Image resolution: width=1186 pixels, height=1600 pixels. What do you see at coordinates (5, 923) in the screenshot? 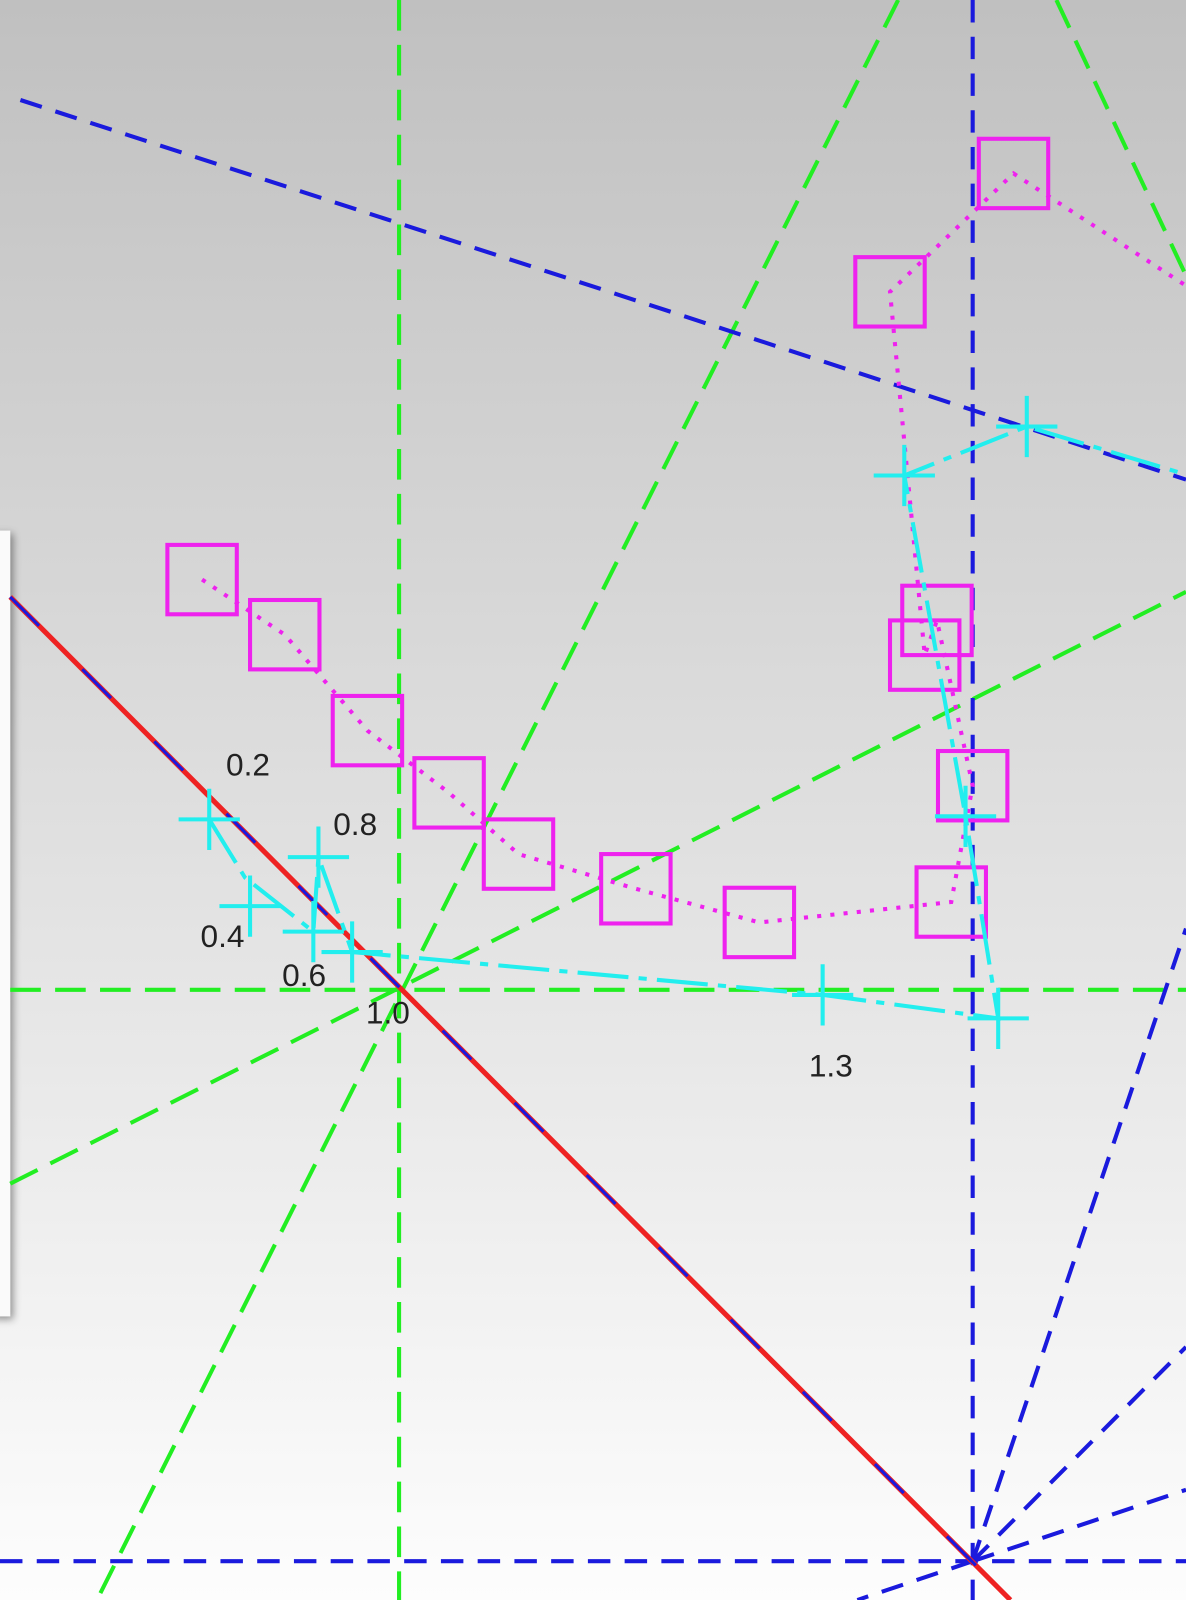
I see `side-panel` at bounding box center [5, 923].